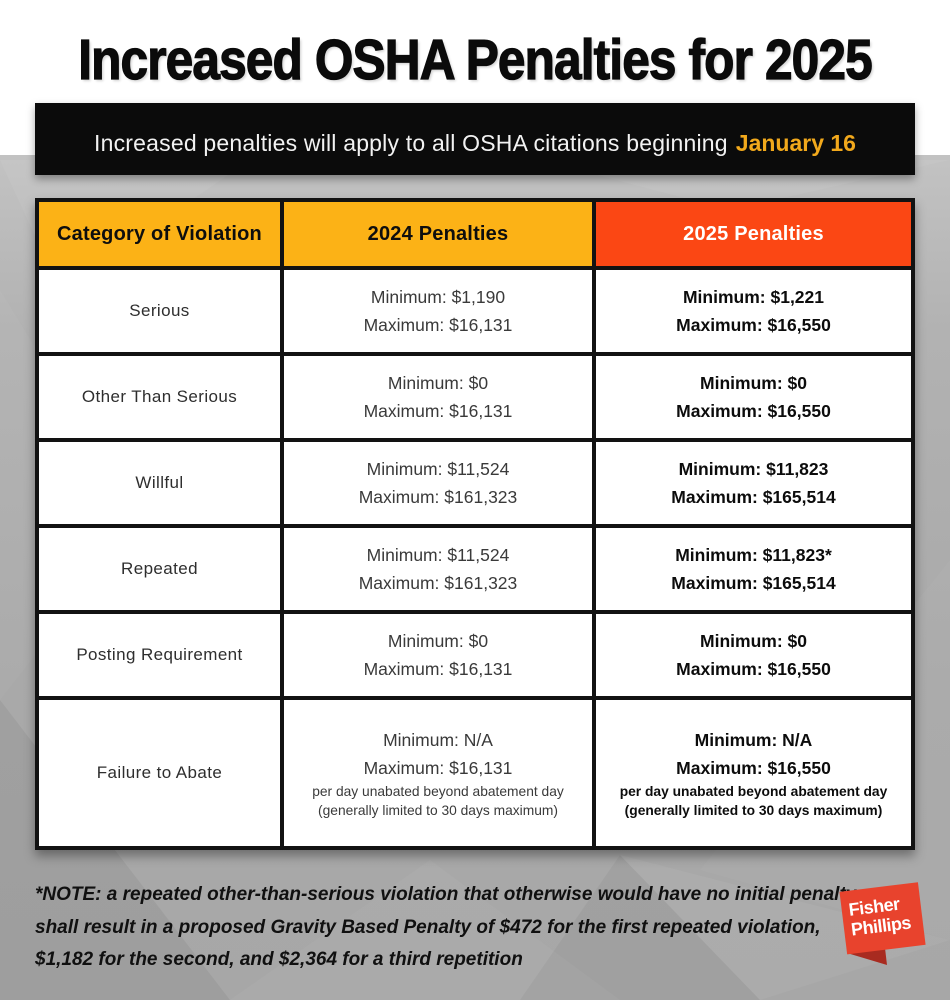  Describe the element at coordinates (438, 234) in the screenshot. I see `column-header-2024-penalties: 2024 Penalties` at that location.